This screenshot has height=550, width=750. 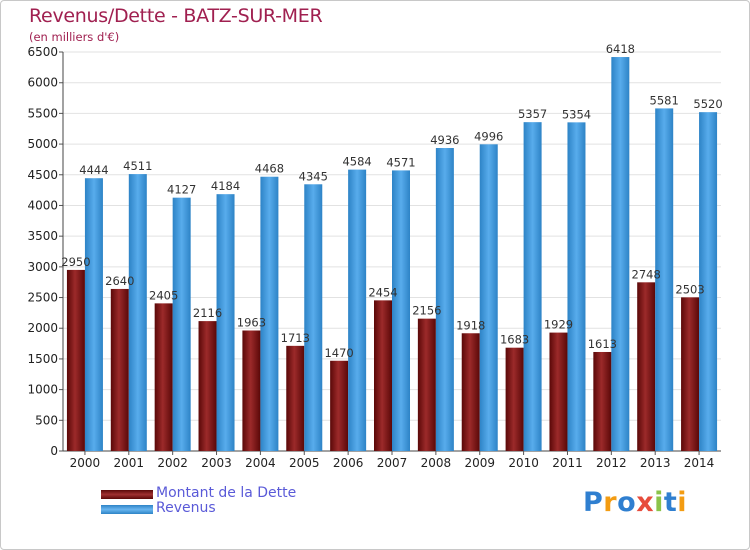 What do you see at coordinates (646, 274) in the screenshot?
I see `dette-bar-label: 2748` at bounding box center [646, 274].